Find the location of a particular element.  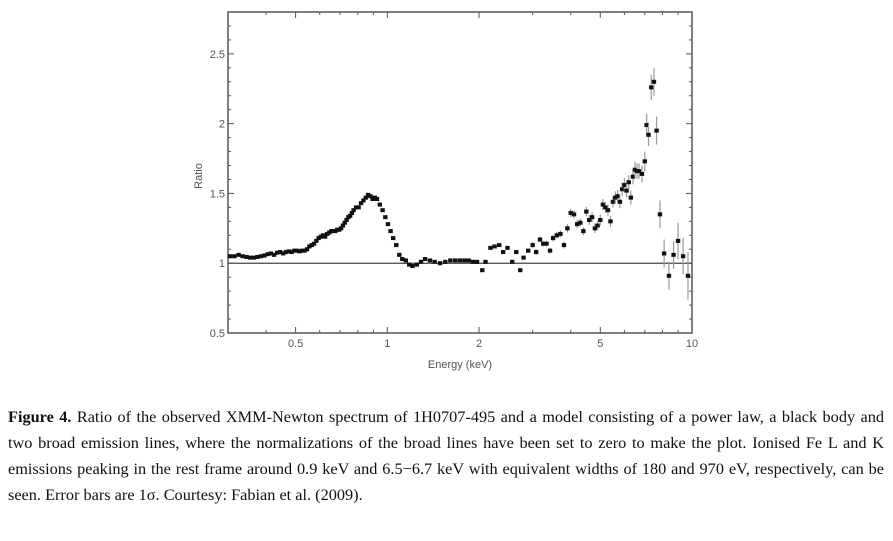

y-tick-label: 1 is located at coordinates (222, 264).